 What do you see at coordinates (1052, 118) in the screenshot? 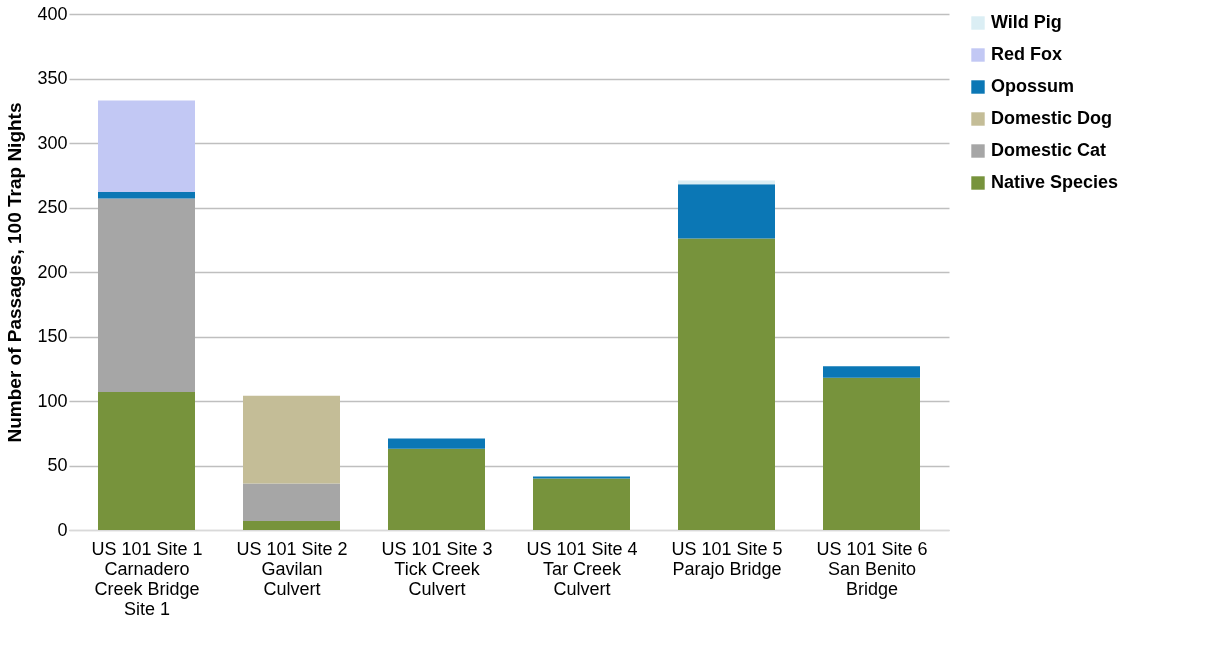
I see `legend-label: Domestic Dog` at bounding box center [1052, 118].